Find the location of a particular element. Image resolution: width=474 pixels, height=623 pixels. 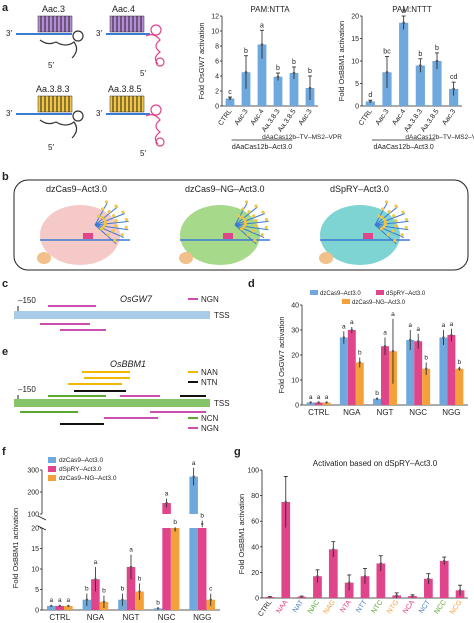

y-tick-label: 6 is located at coordinates (217, 62).